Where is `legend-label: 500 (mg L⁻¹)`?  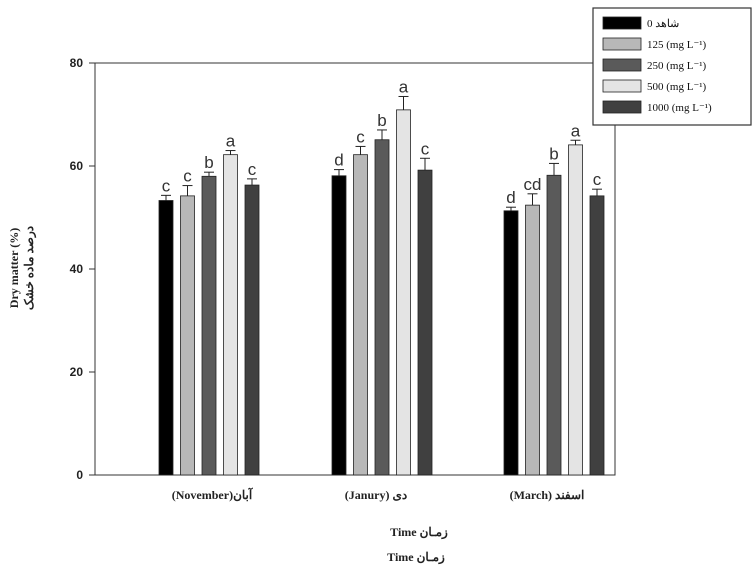
legend-label: 500 (mg L⁻¹) is located at coordinates (677, 87).